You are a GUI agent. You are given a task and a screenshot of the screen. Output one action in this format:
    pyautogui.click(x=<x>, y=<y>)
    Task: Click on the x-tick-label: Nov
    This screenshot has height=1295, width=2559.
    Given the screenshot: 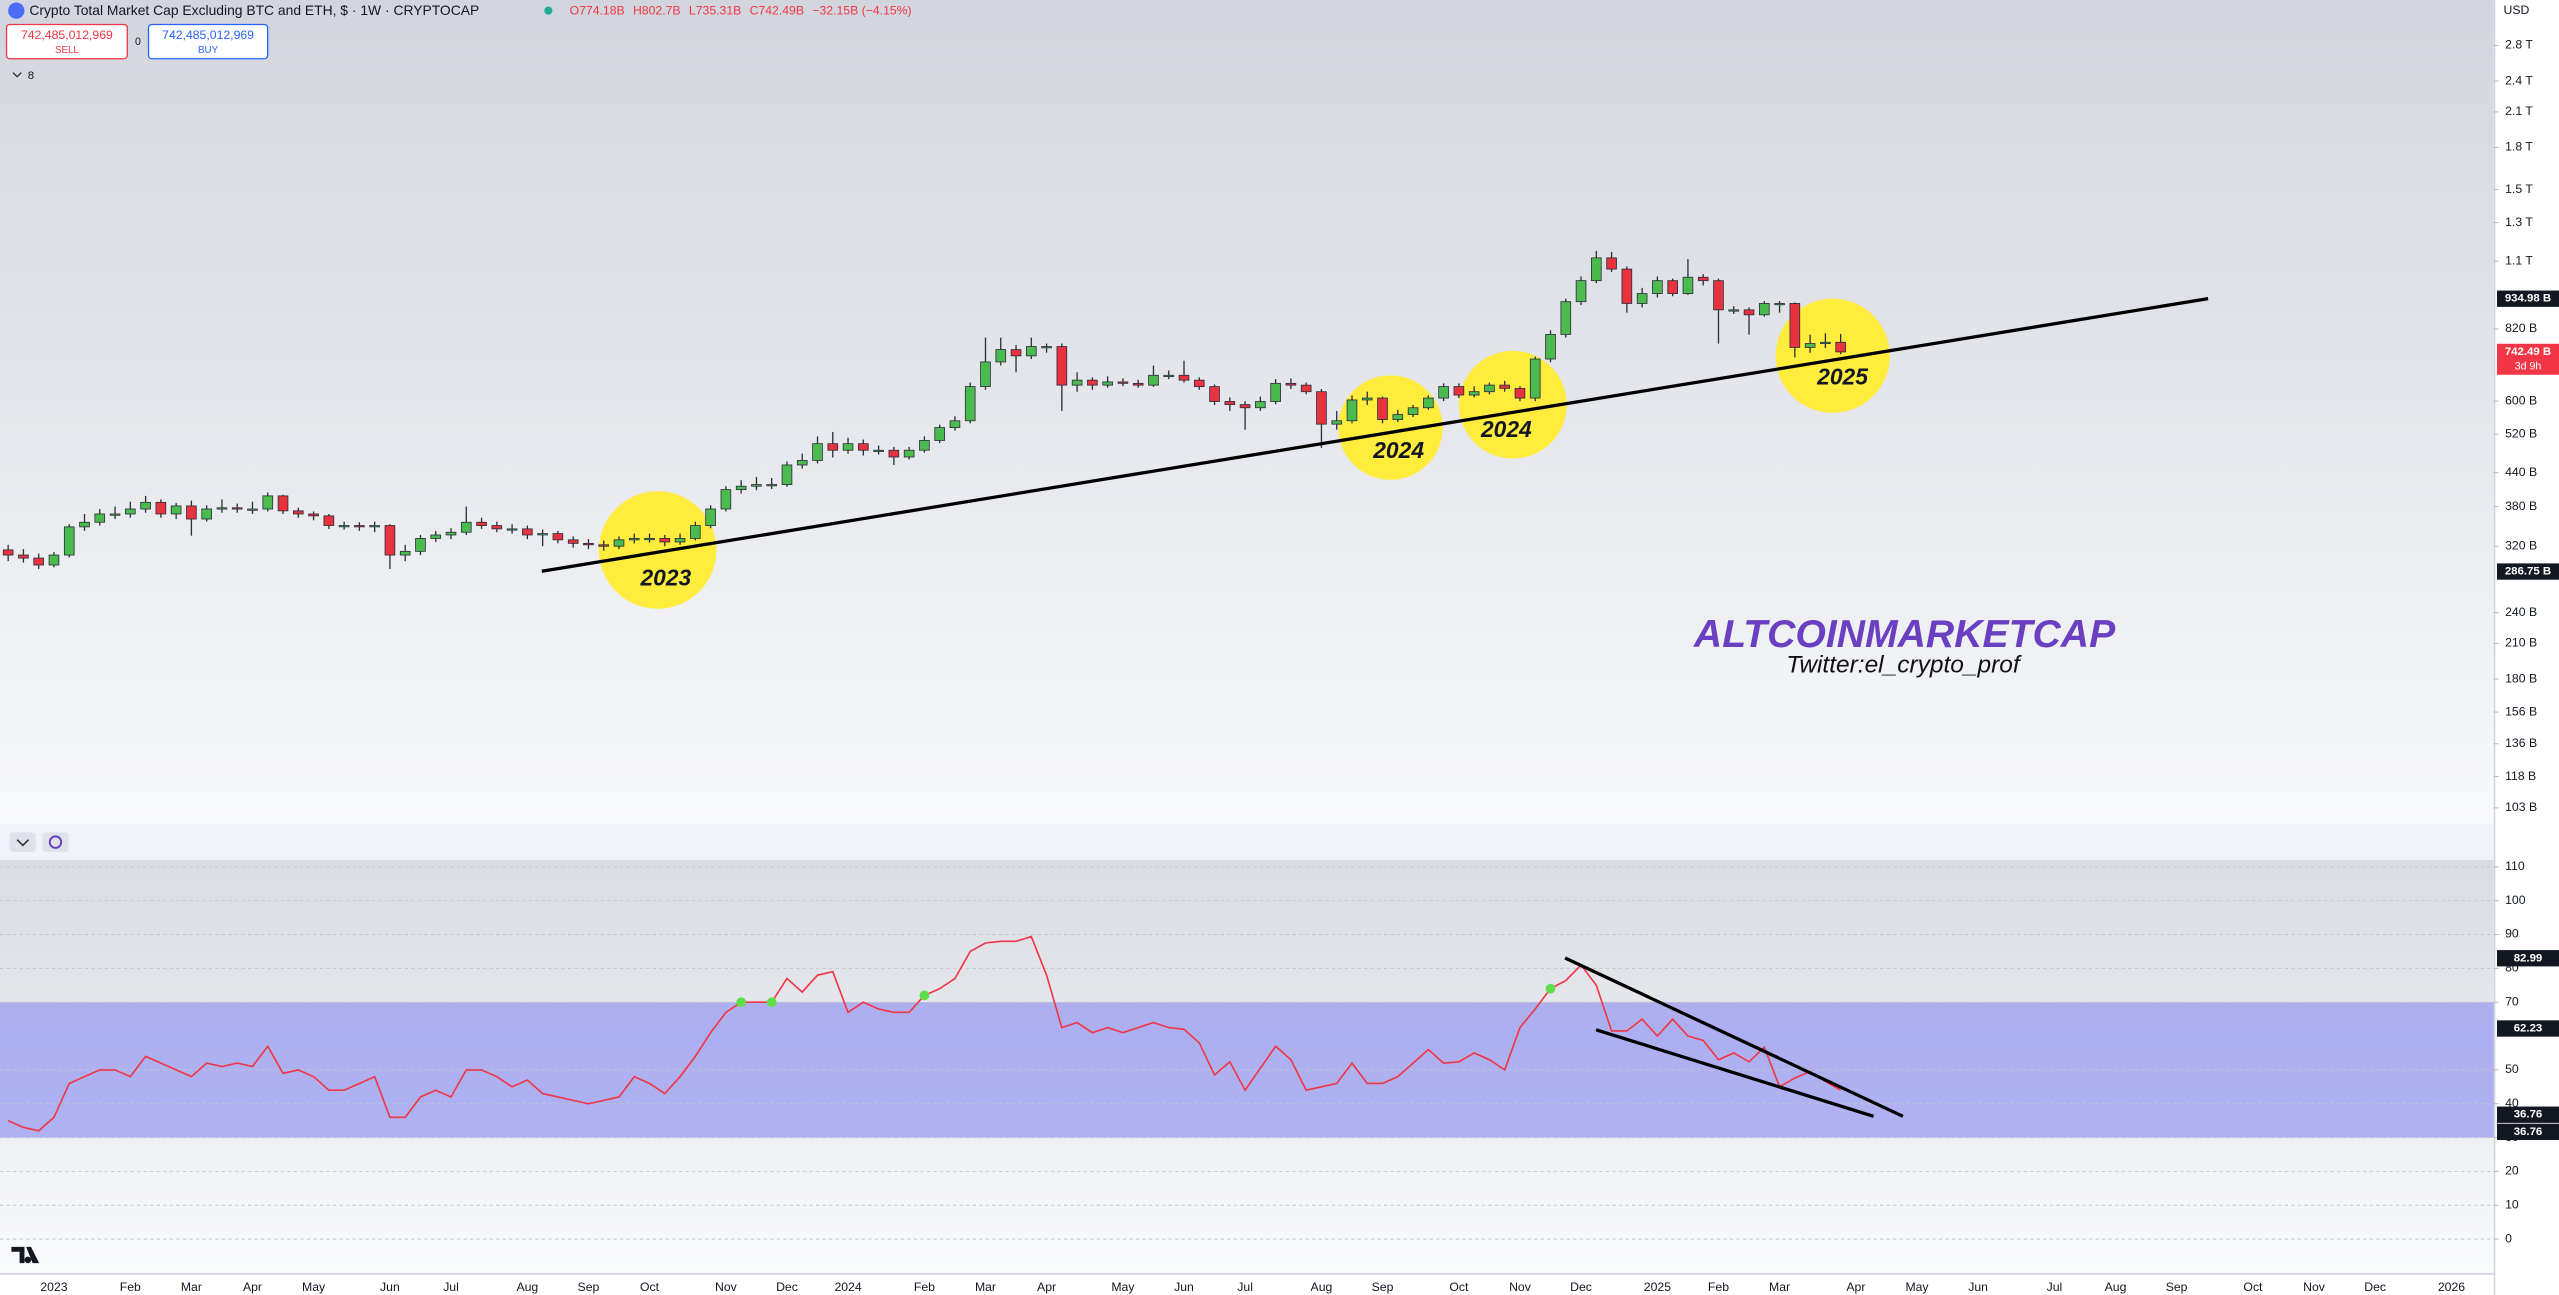 What is the action you would take?
    pyautogui.click(x=726, y=1287)
    